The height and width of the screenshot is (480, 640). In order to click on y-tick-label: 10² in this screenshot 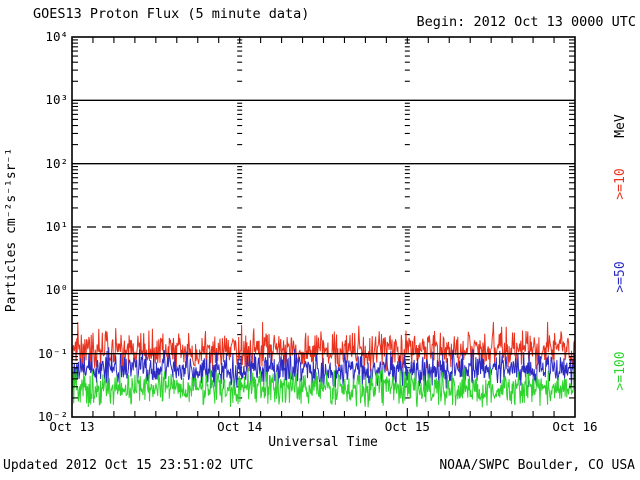, I will do `click(56, 163)`.